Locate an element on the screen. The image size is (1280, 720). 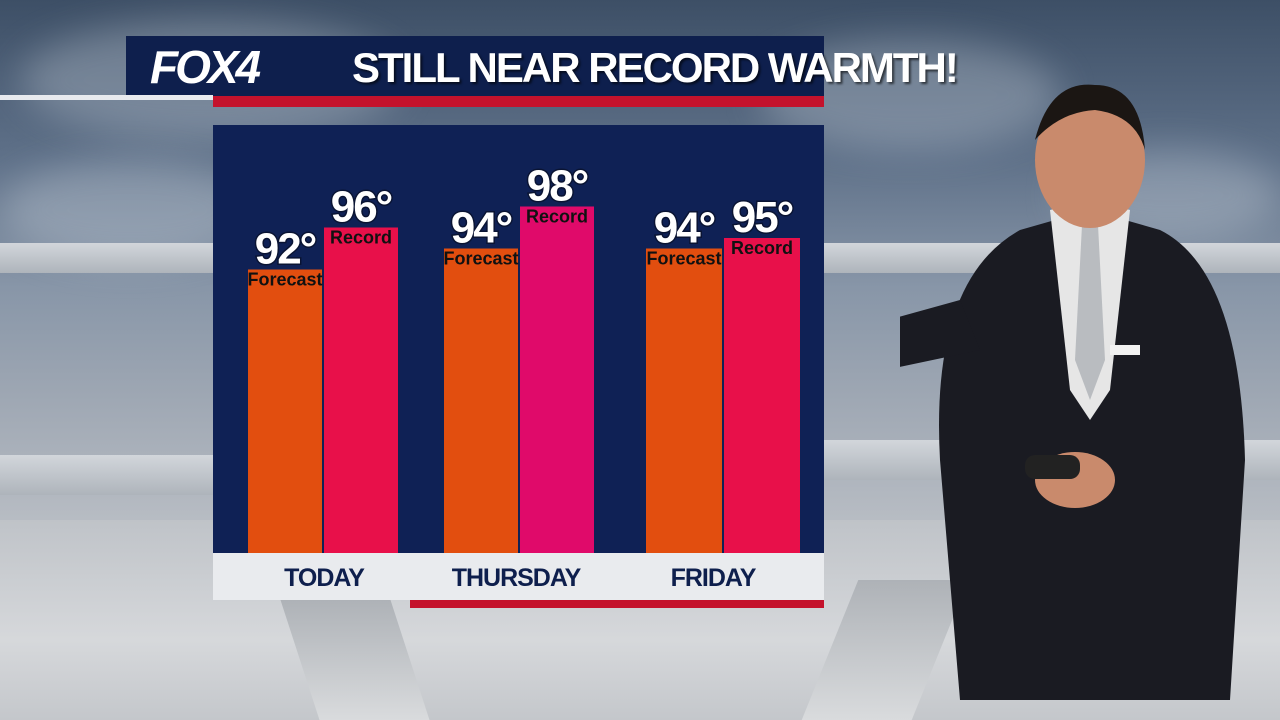
day-label-thursday: THURSDAY is located at coordinates (516, 578).